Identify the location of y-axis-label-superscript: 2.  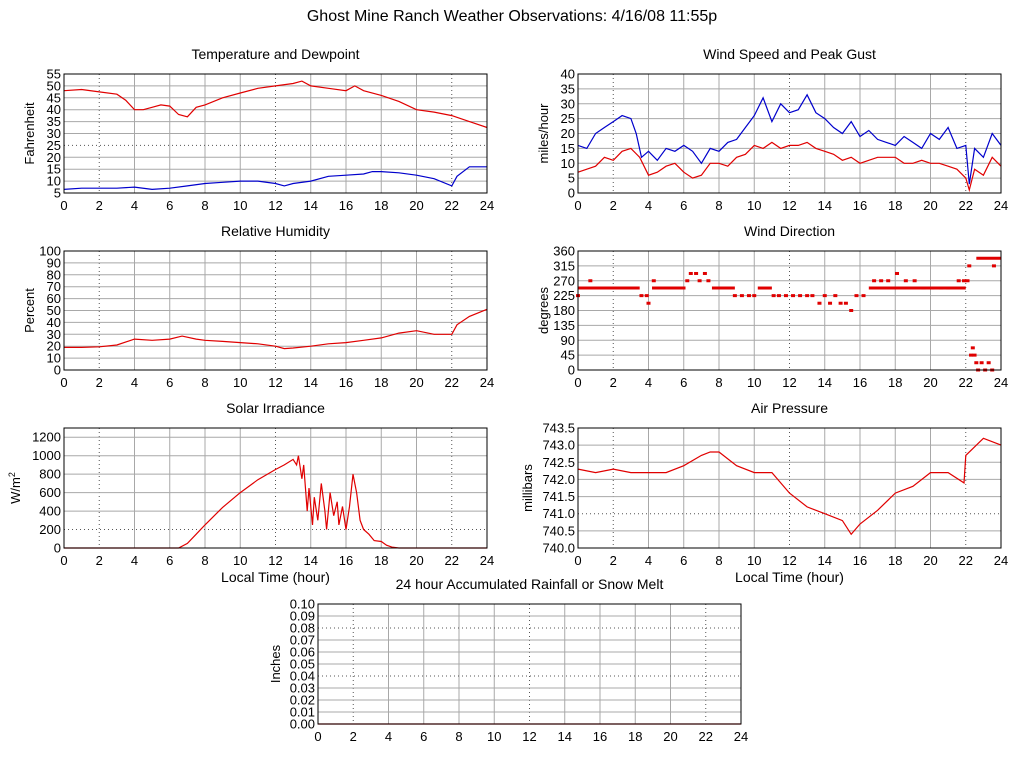
(12, 474).